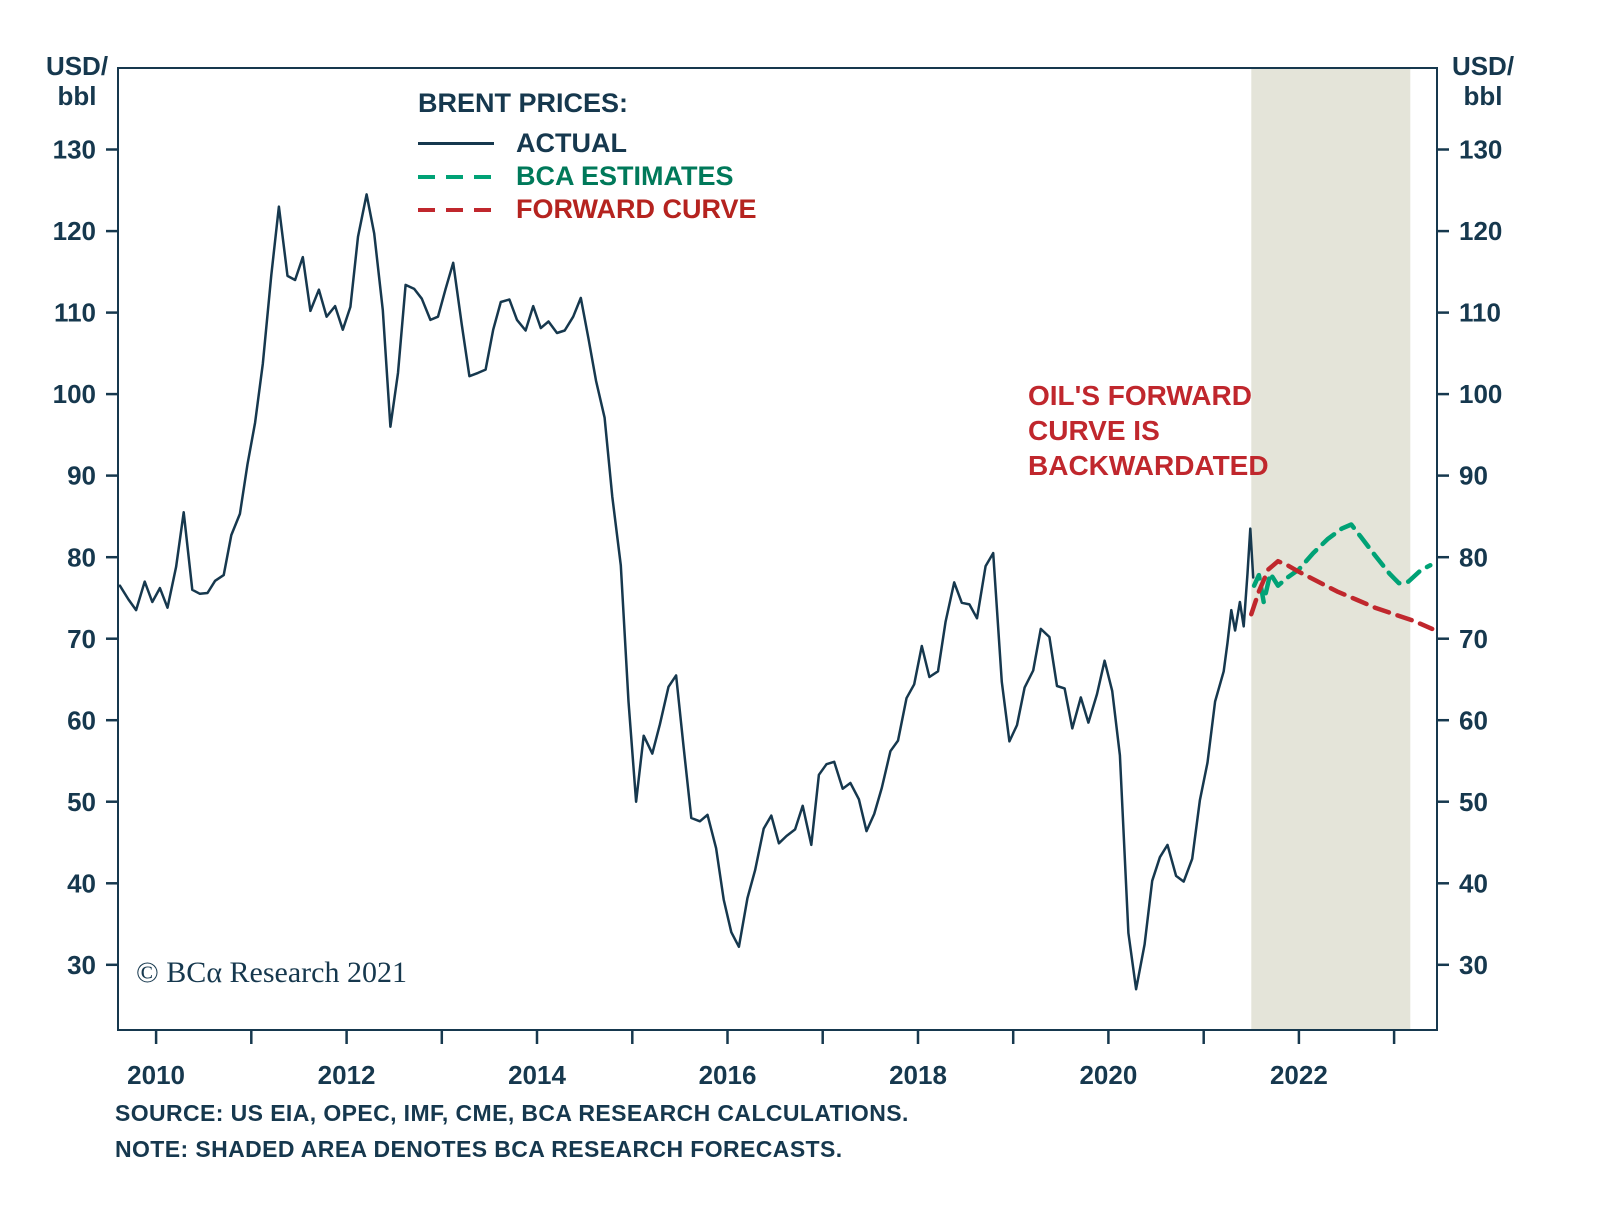 The width and height of the screenshot is (1600, 1221). Describe the element at coordinates (918, 1075) in the screenshot. I see `svg-text: 2018` at that location.